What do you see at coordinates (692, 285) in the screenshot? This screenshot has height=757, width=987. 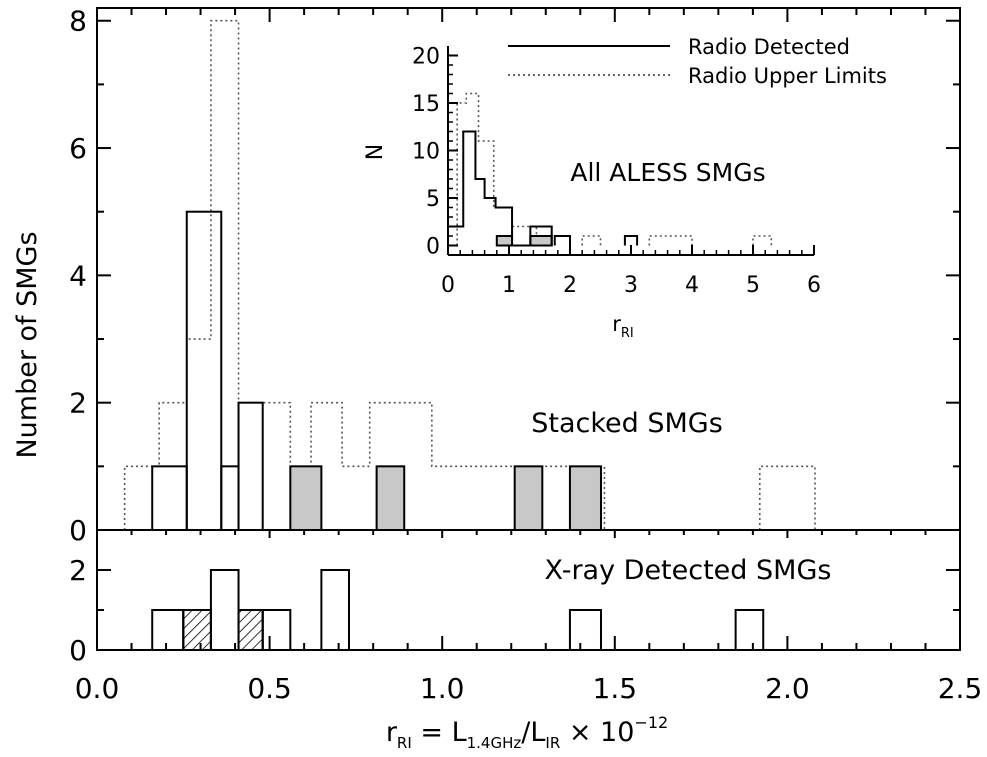 I see `inset-xtick-label: 4` at bounding box center [692, 285].